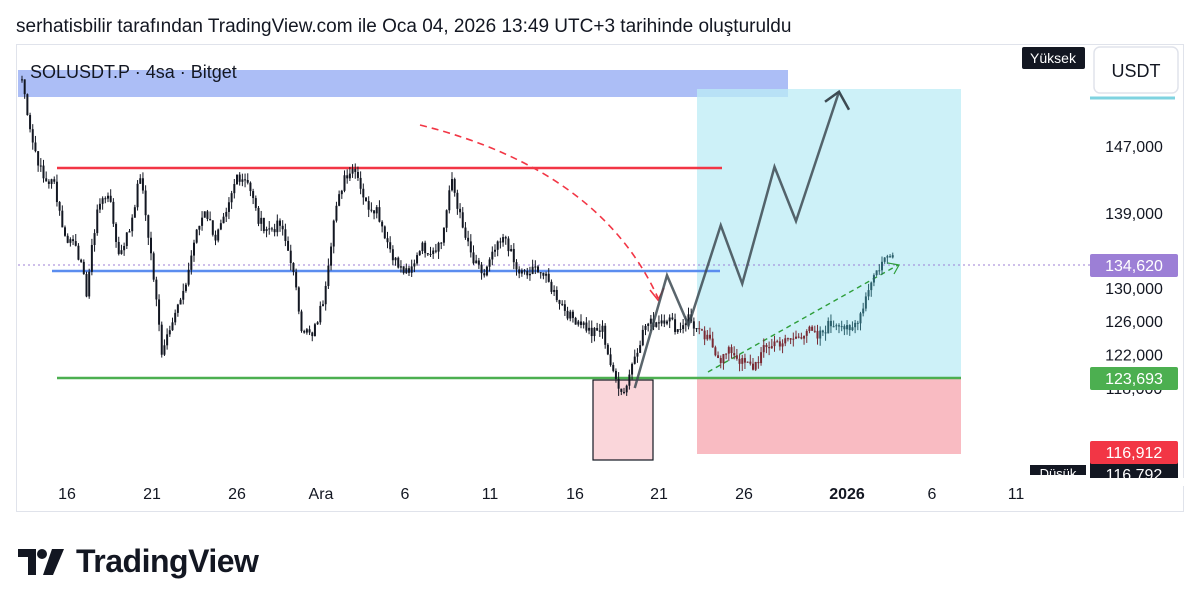 This screenshot has width=1200, height=609. I want to click on x-tick-label: 11, so click(490, 494).